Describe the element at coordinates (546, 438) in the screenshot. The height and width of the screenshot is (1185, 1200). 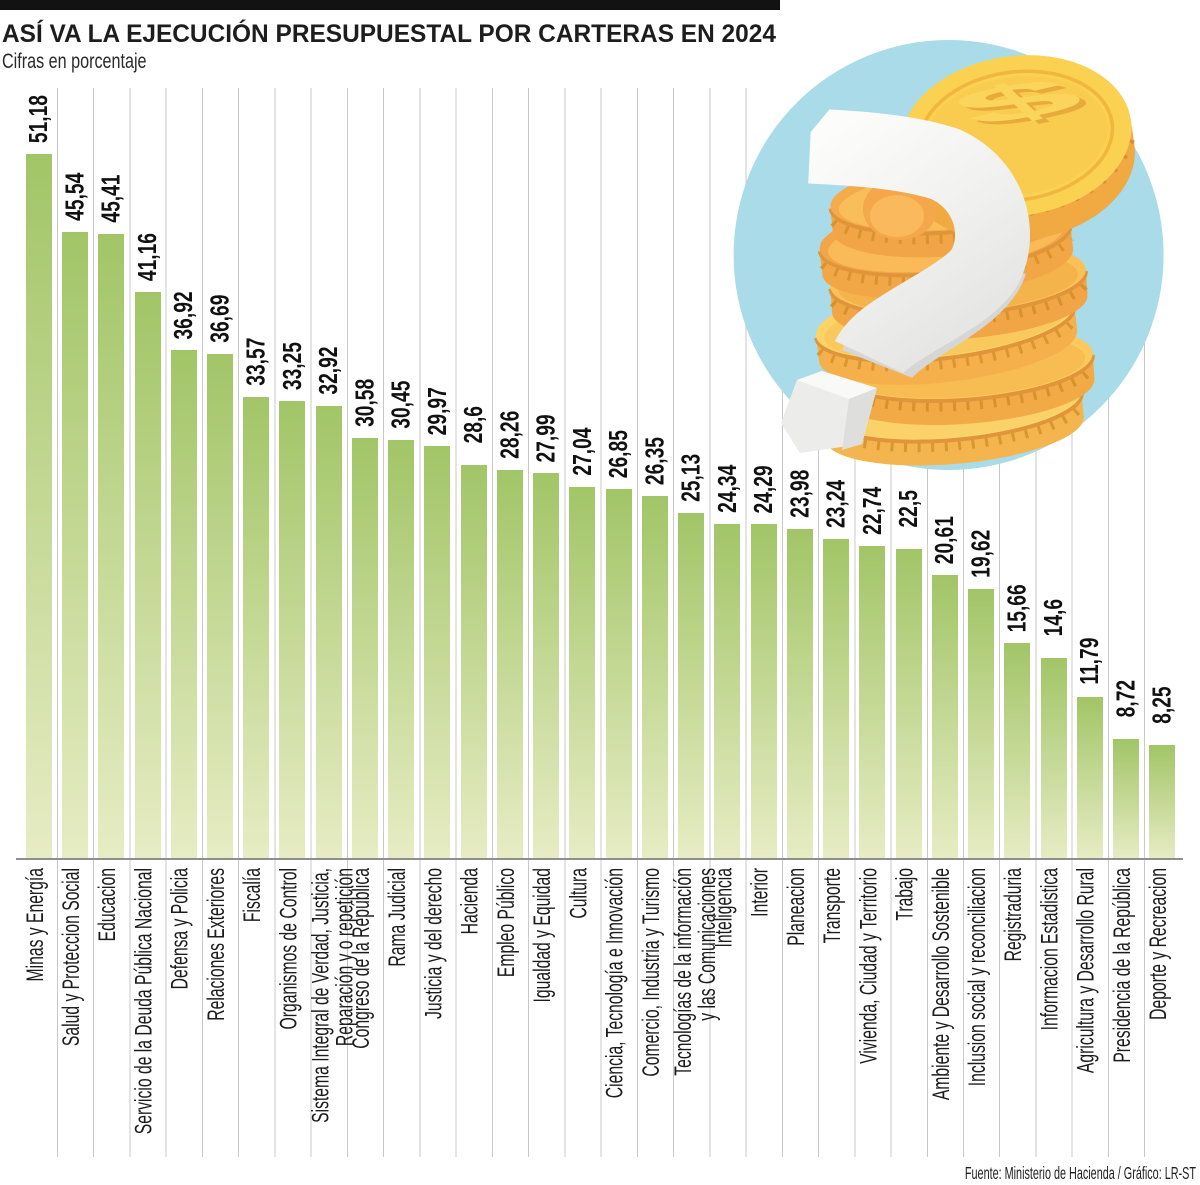
I see `svg-text: 27,99` at that location.